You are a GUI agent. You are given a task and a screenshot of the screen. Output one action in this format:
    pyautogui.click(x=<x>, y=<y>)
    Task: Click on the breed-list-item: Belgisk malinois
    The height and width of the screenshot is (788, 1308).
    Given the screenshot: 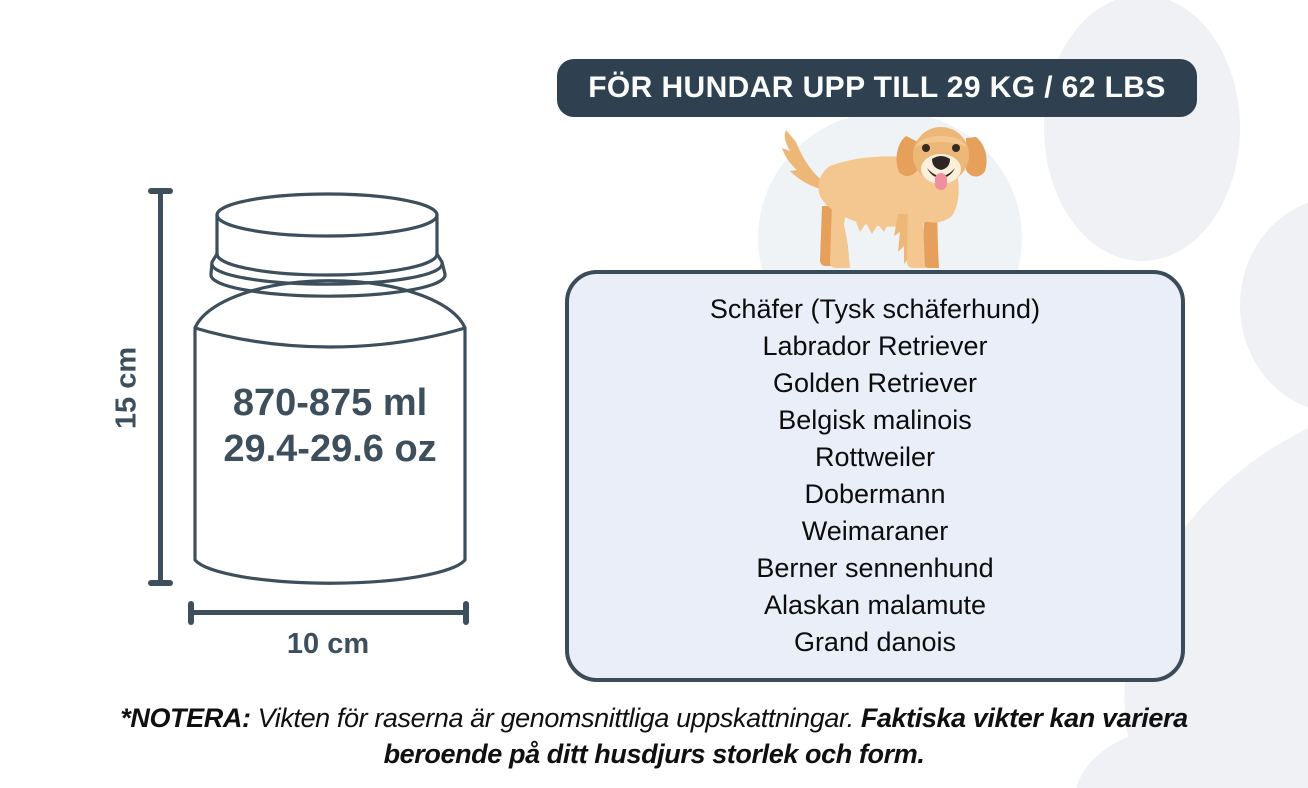 What is the action you would take?
    pyautogui.click(x=875, y=420)
    